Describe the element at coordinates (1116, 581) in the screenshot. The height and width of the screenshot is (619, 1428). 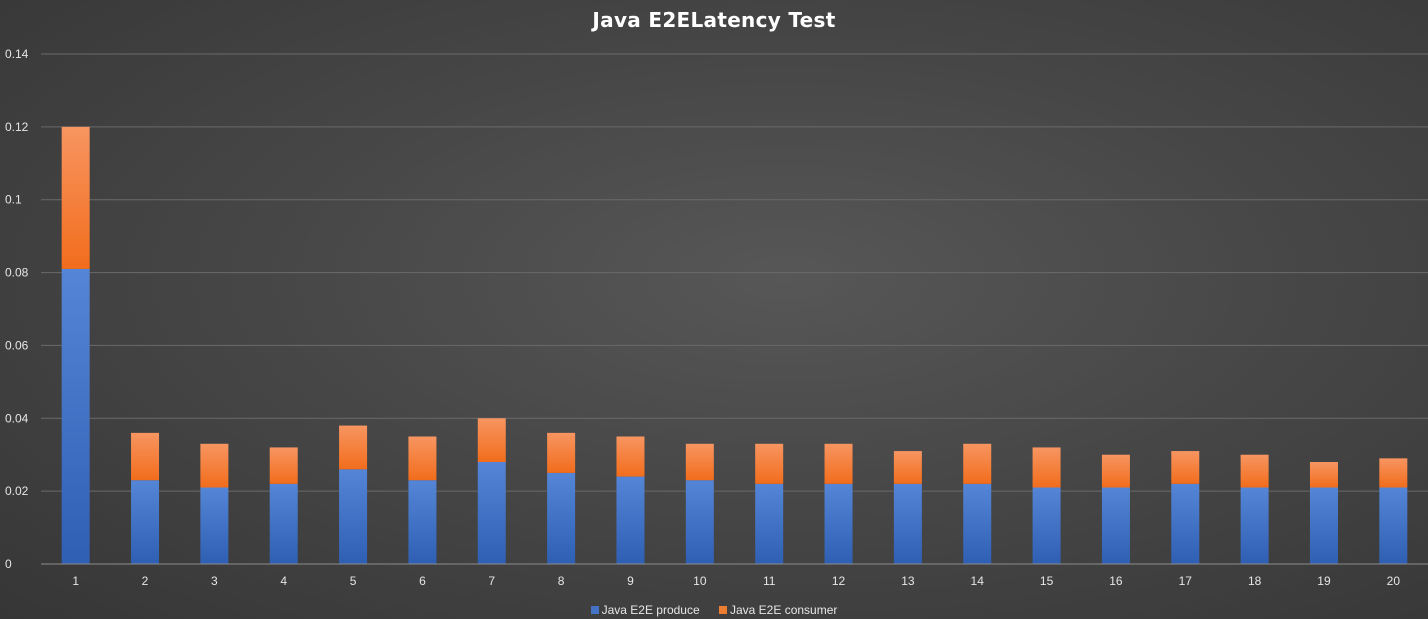
I see `x-tick-label: 16` at that location.